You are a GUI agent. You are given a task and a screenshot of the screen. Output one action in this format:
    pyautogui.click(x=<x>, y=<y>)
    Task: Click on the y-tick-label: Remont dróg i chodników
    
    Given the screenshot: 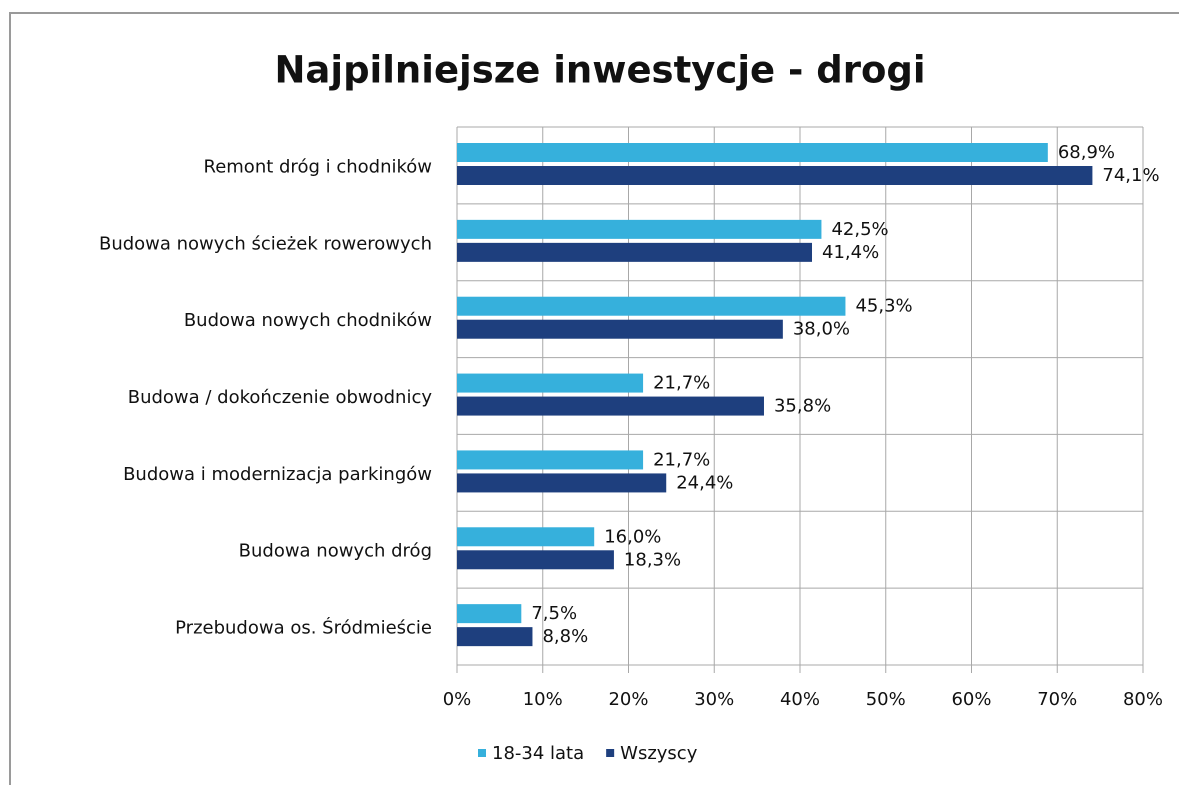 What is the action you would take?
    pyautogui.click(x=318, y=166)
    